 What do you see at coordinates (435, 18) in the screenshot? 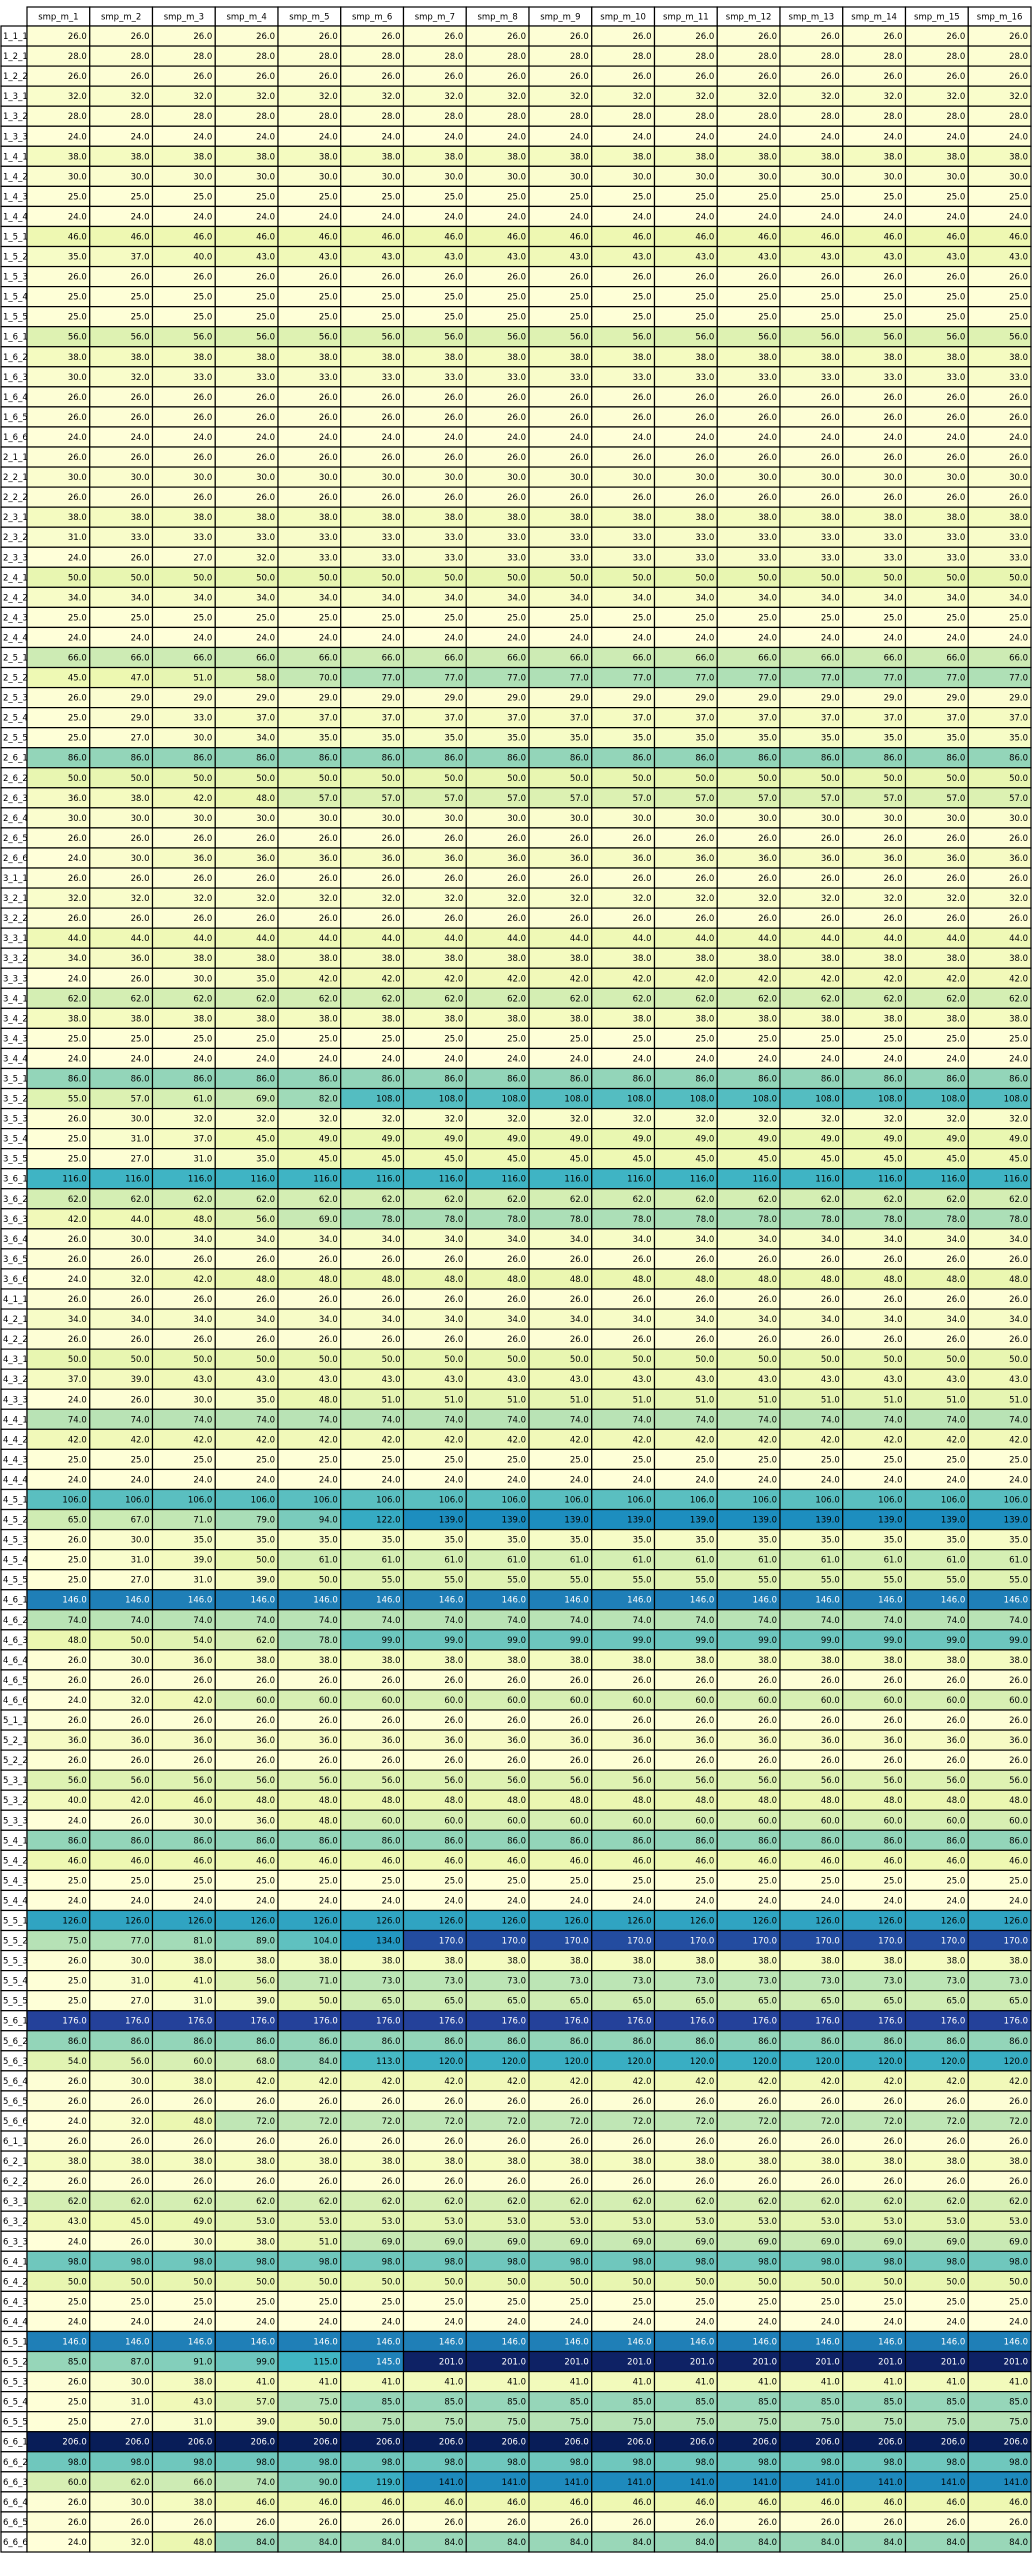
I see `column-header: smp_m_7` at bounding box center [435, 18].